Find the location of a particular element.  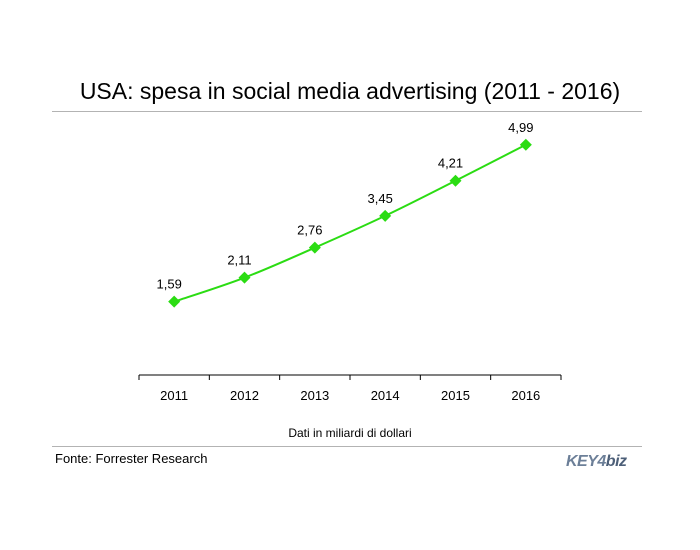

series-line is located at coordinates (350, 223).